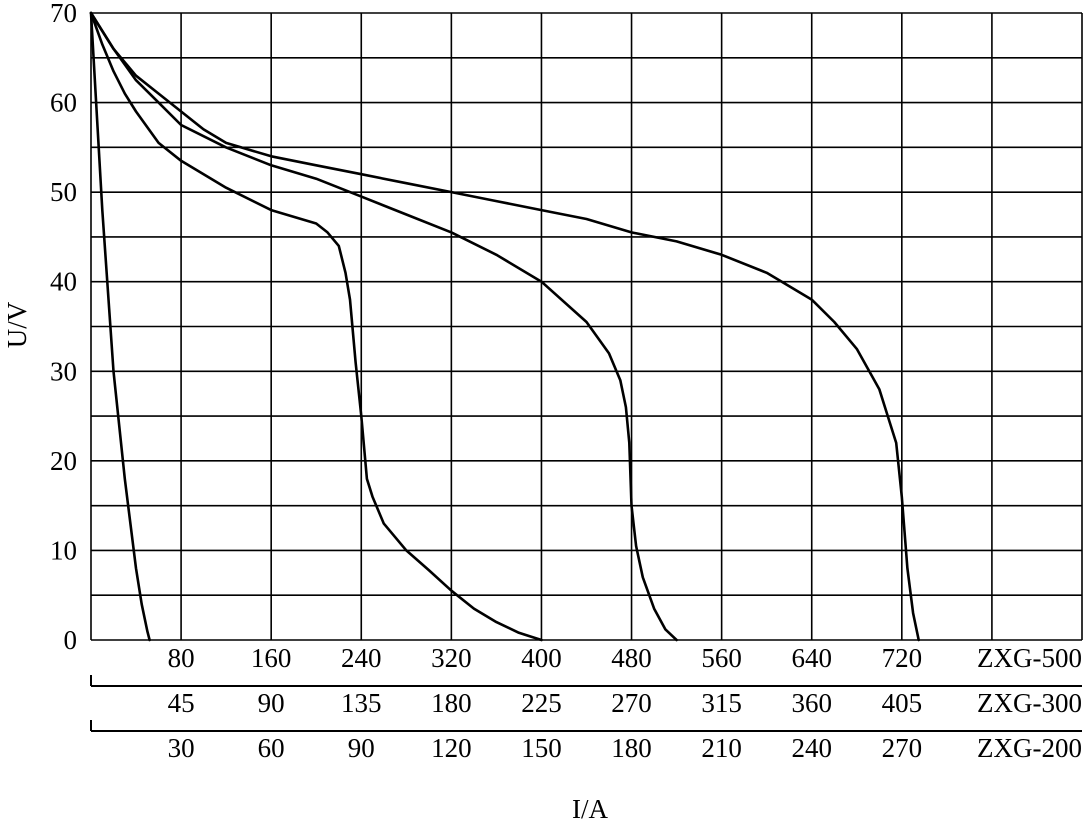 This screenshot has width=1089, height=824. Describe the element at coordinates (1029, 703) in the screenshot. I see `x-axis-scale-name: ZXG-300` at that location.